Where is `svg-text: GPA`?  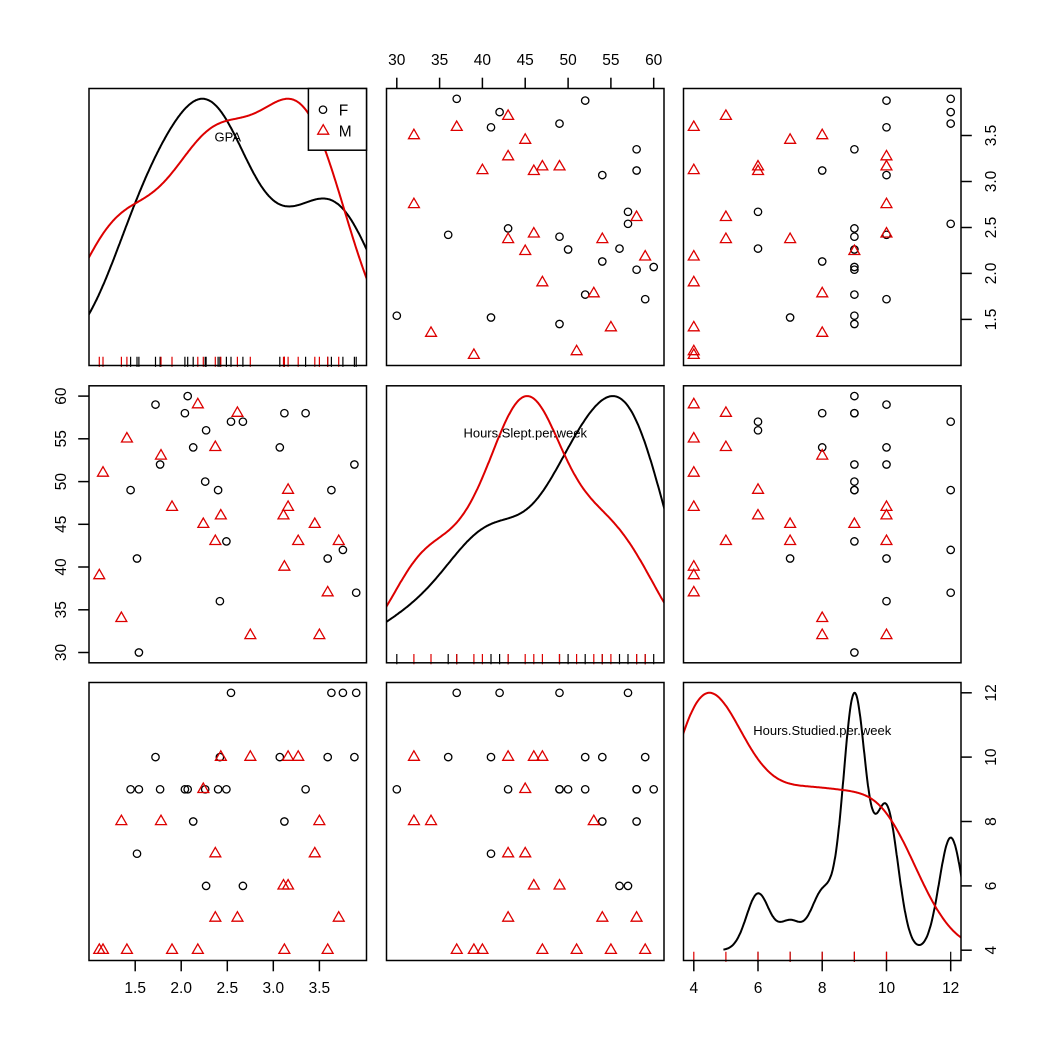 svg-text: GPA is located at coordinates (228, 136).